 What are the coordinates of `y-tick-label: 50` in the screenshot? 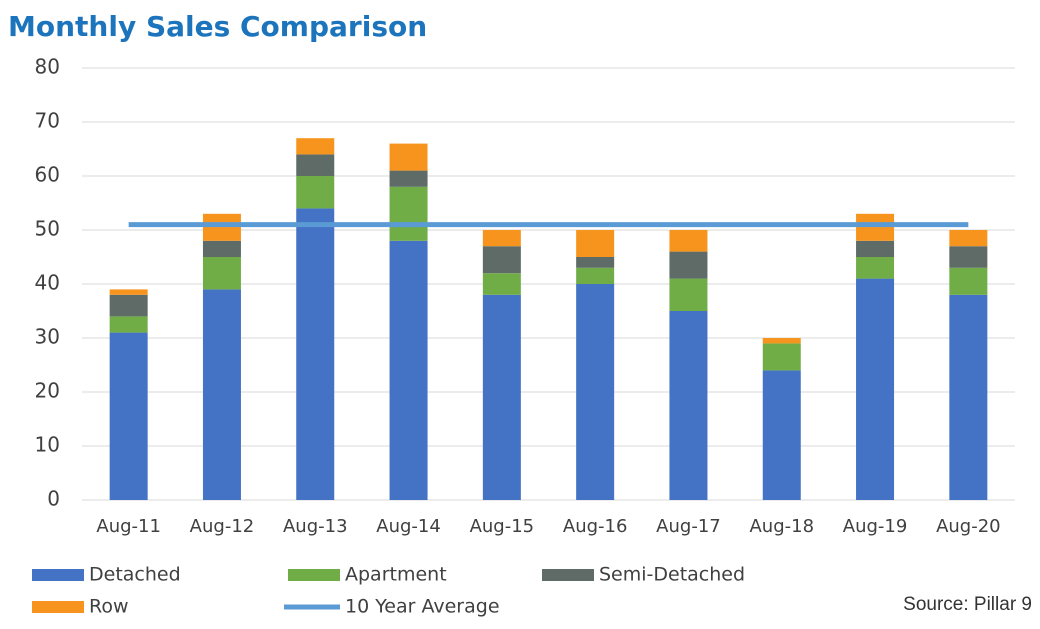 It's located at (47, 229).